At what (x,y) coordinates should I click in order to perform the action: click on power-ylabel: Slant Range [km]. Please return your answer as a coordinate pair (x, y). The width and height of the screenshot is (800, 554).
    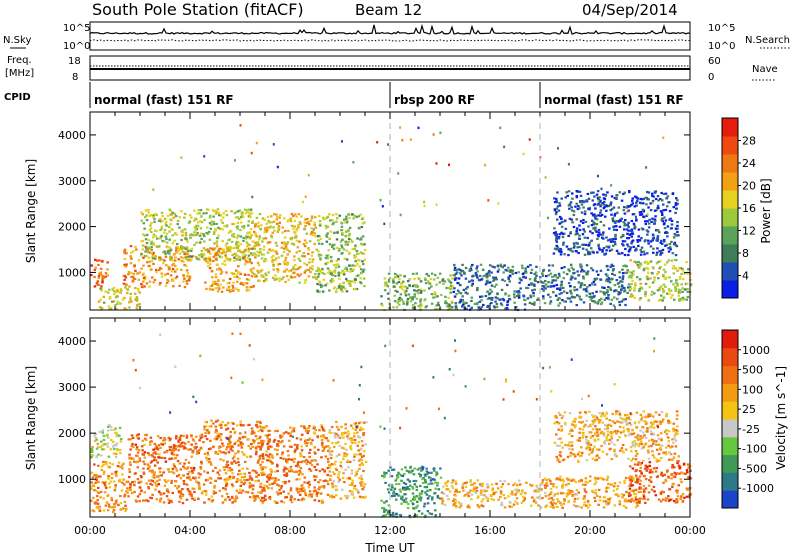
    Looking at the image, I should click on (31, 211).